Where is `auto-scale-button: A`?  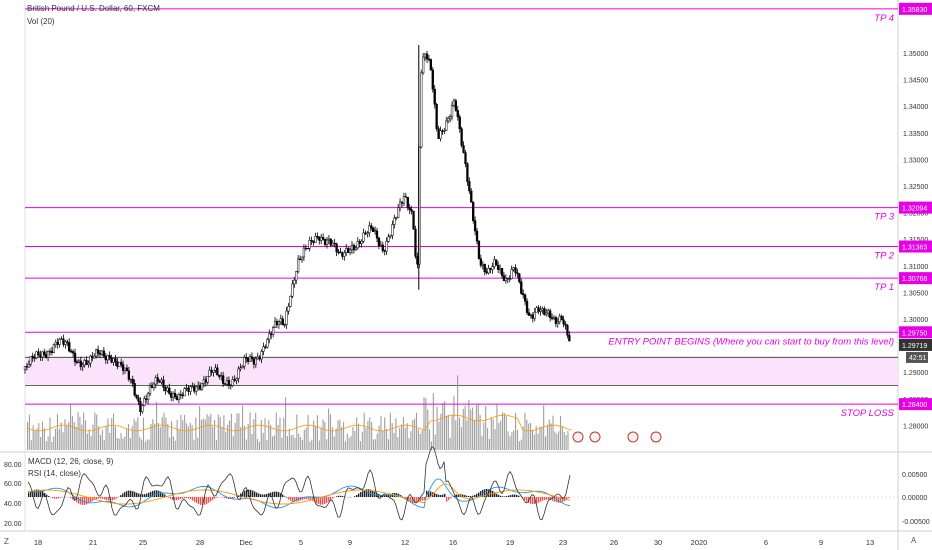
auto-scale-button: A is located at coordinates (914, 540).